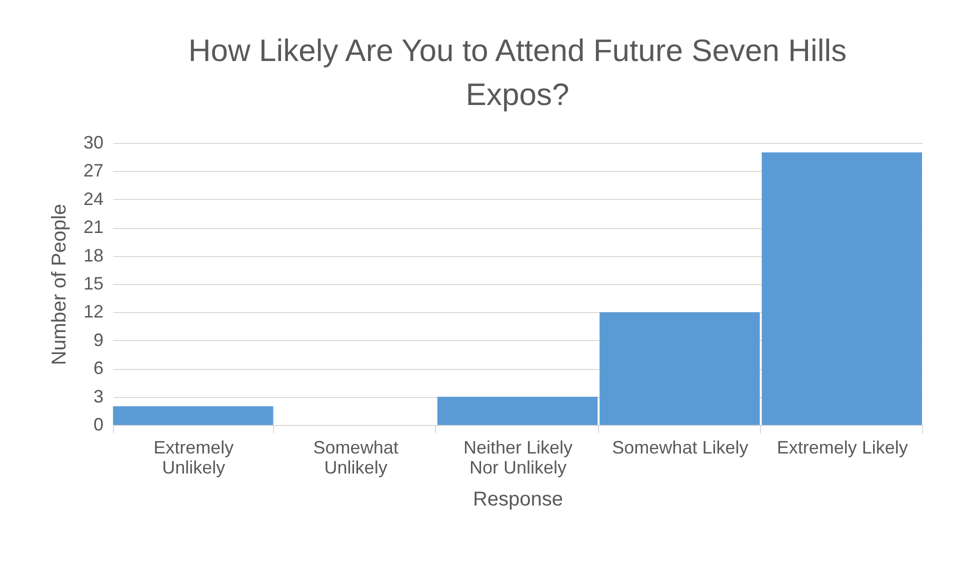 This screenshot has height=583, width=967. What do you see at coordinates (518, 499) in the screenshot?
I see `x-axis-title: Response` at bounding box center [518, 499].